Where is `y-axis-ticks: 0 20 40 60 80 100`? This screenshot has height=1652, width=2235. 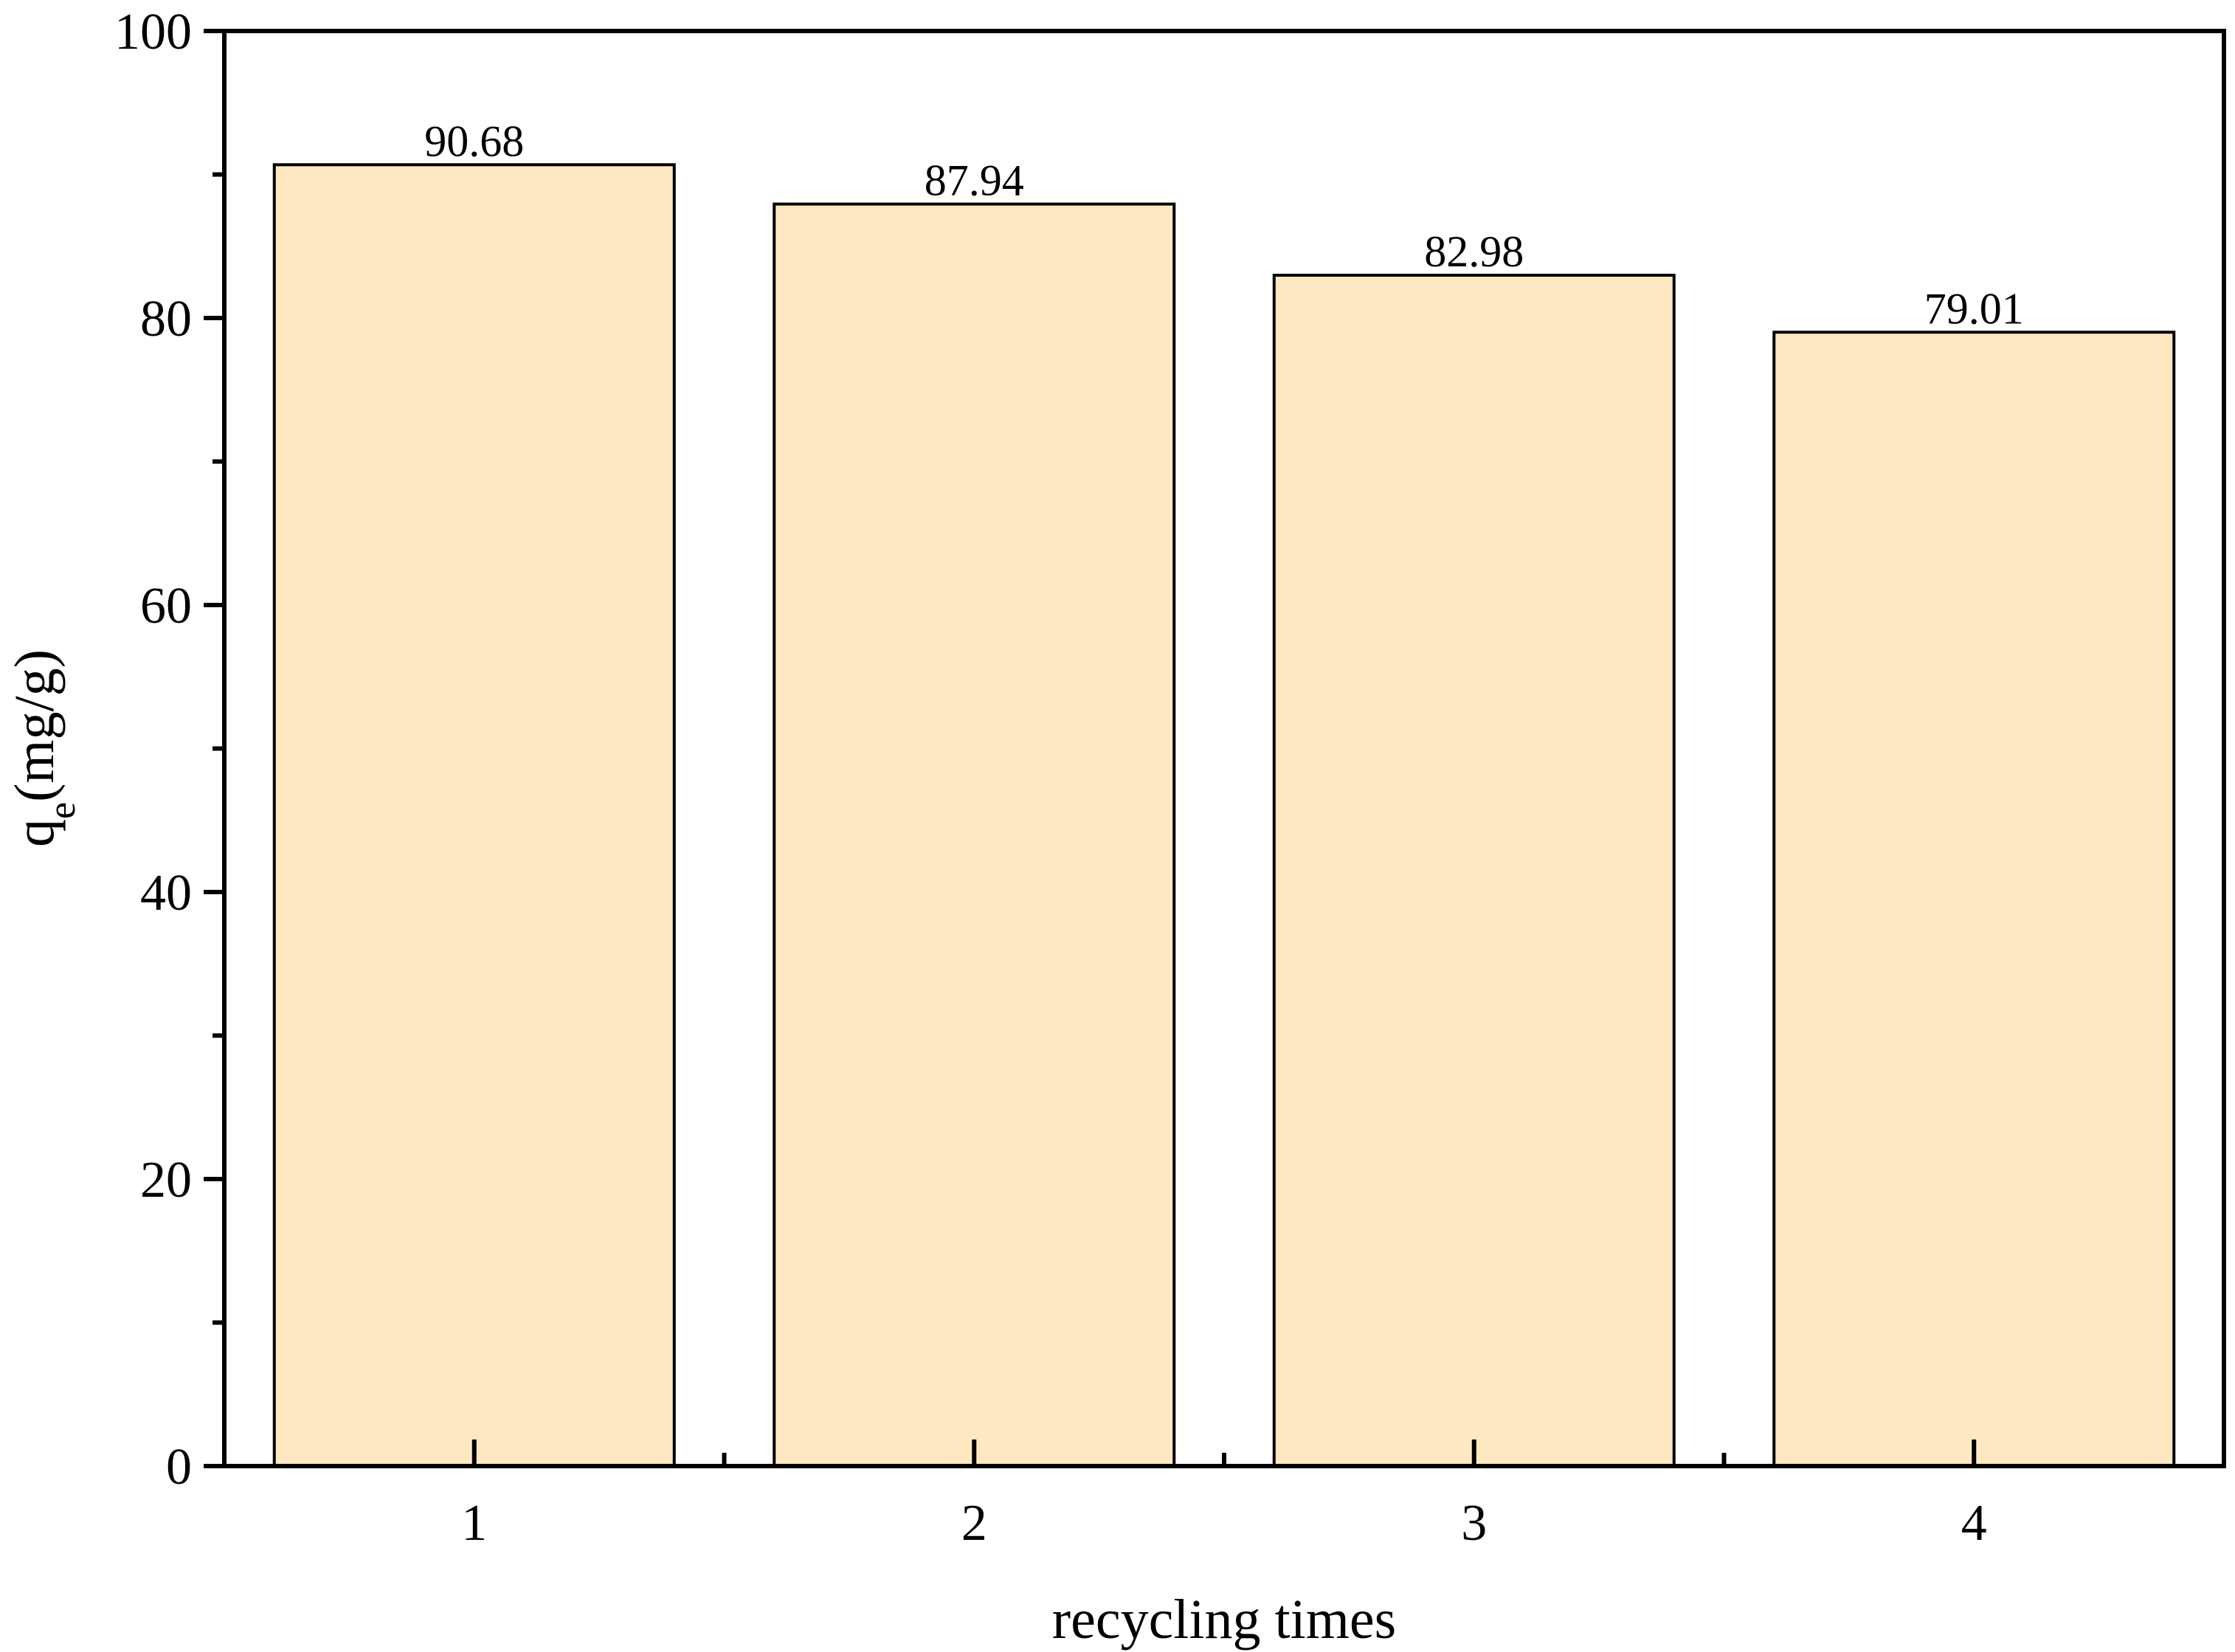
y-axis-ticks: 0 20 40 60 80 100 is located at coordinates (169, 750).